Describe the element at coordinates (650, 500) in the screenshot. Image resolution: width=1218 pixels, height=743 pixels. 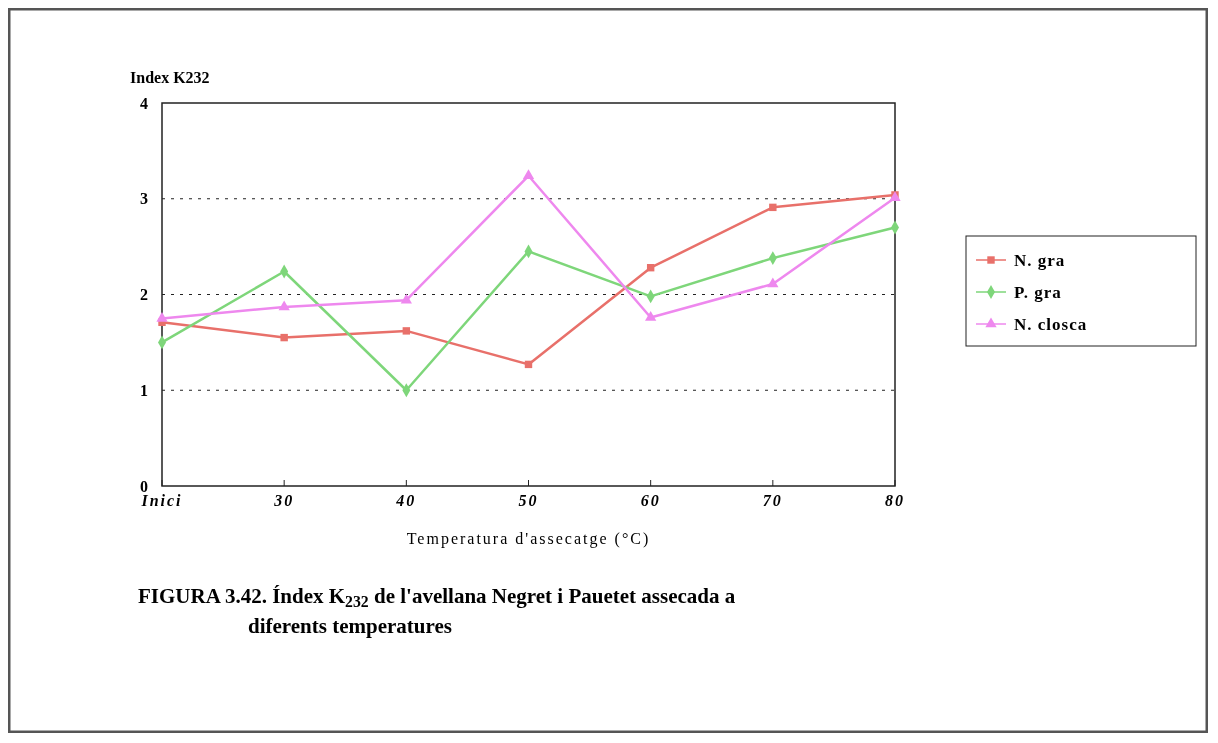
I see `x-tick-label: 60` at that location.